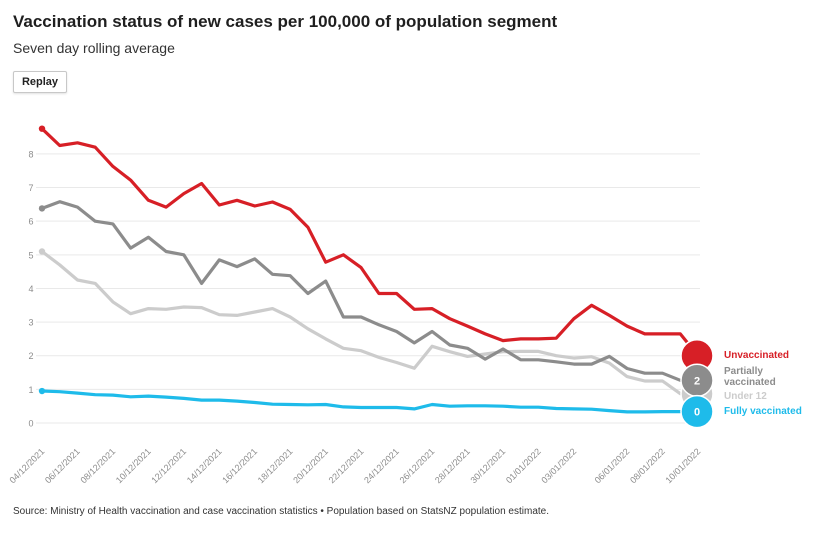  I want to click on x-tick-label: 22/12/2021, so click(346, 465).